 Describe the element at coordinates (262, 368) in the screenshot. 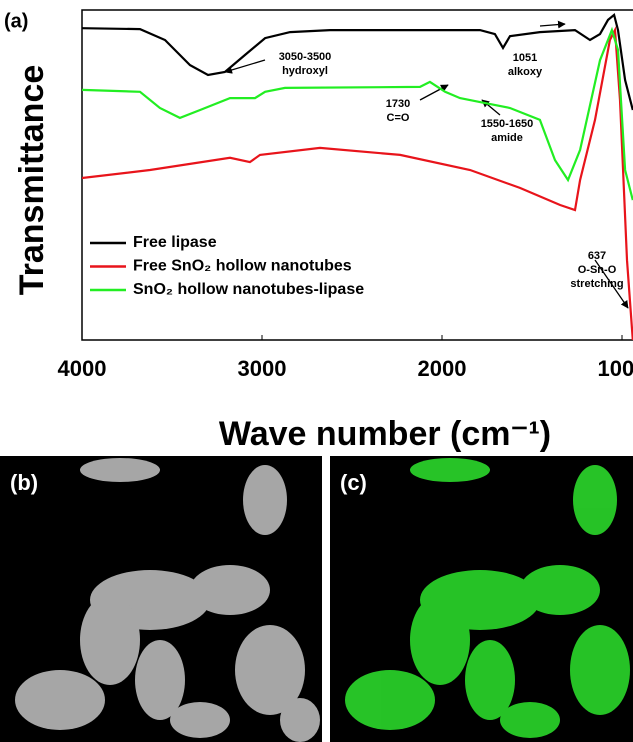

I see `x-tick-label: 3000` at that location.